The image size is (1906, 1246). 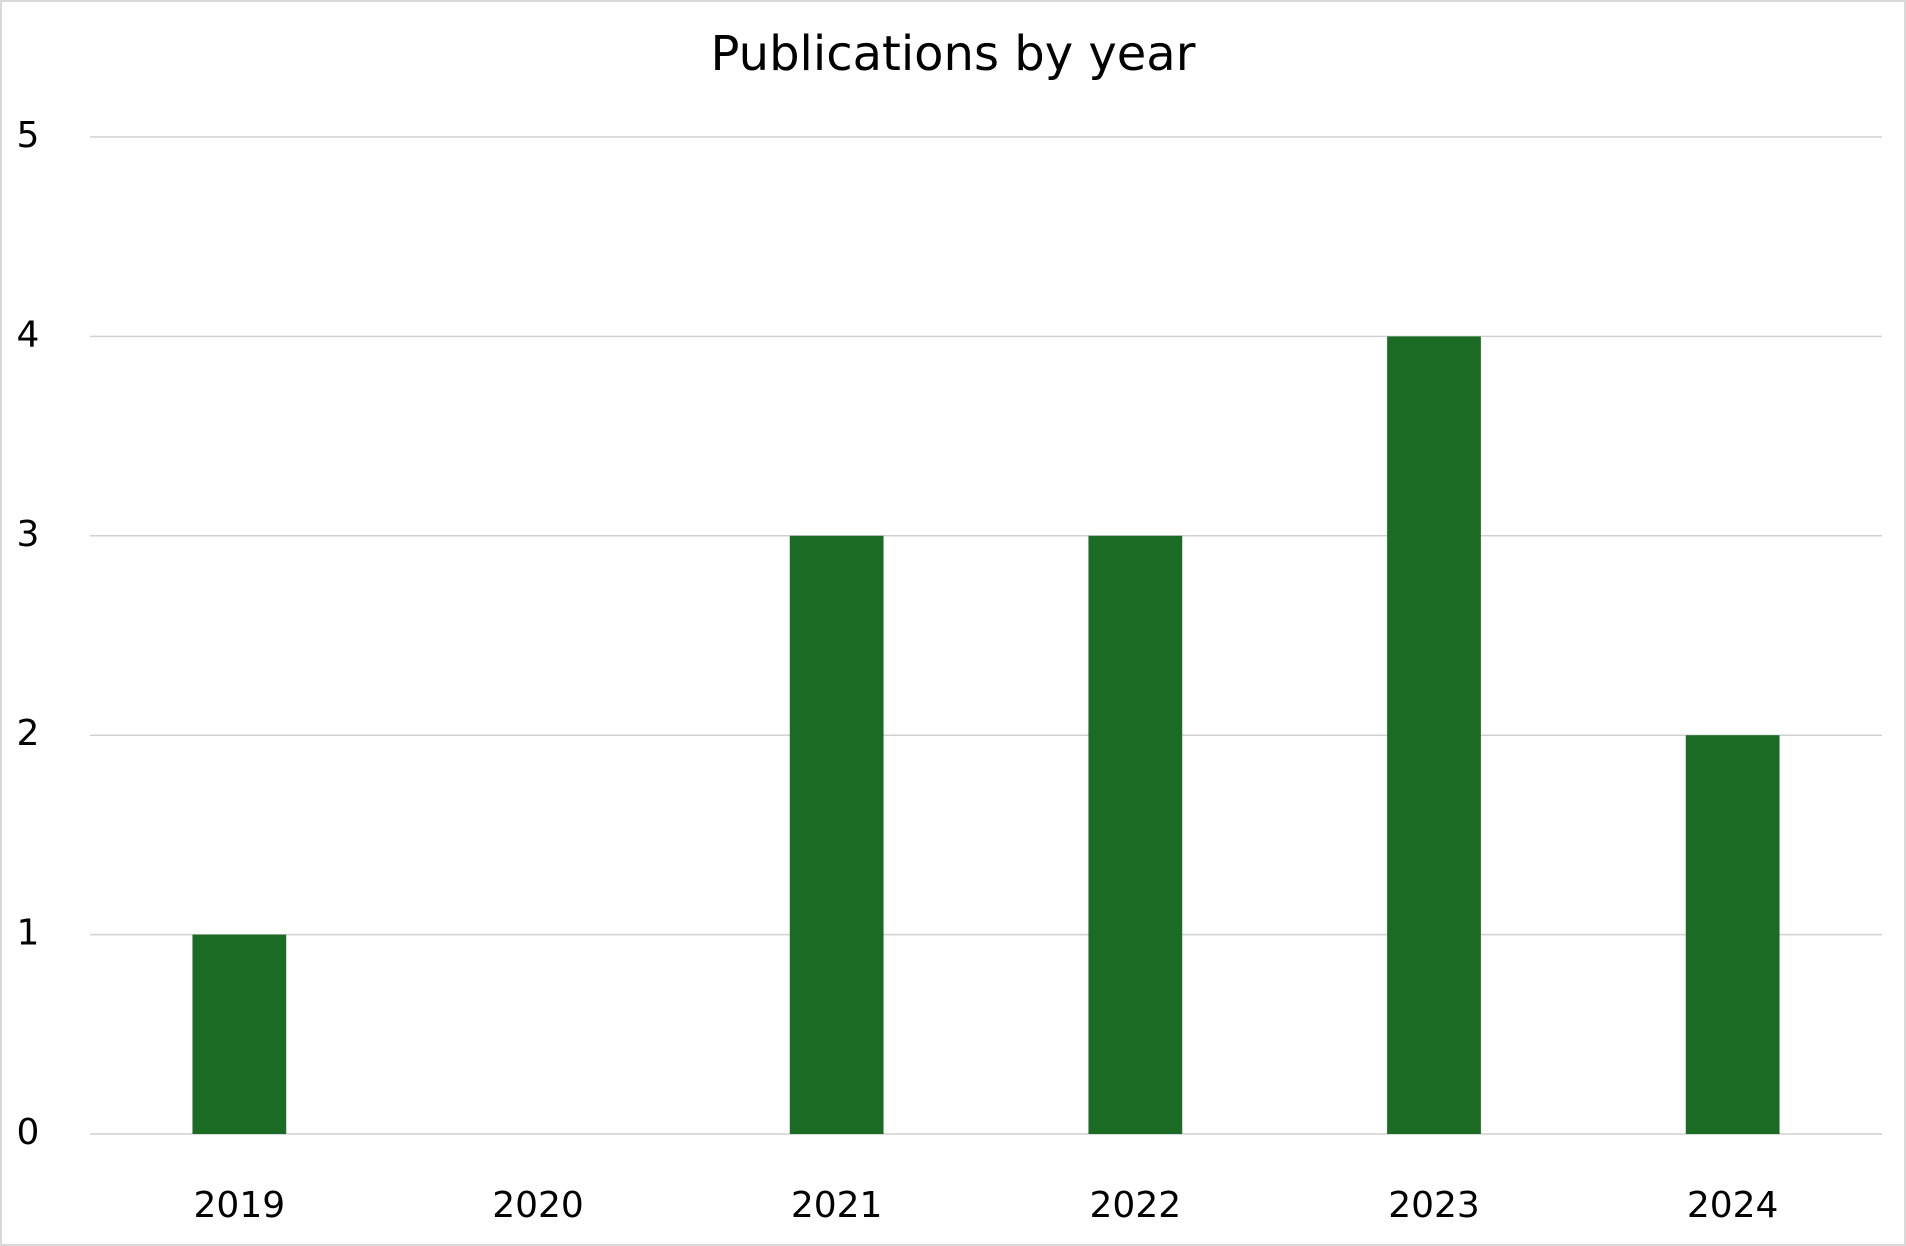 What do you see at coordinates (1136, 1205) in the screenshot?
I see `x-tick-label: 2022` at bounding box center [1136, 1205].